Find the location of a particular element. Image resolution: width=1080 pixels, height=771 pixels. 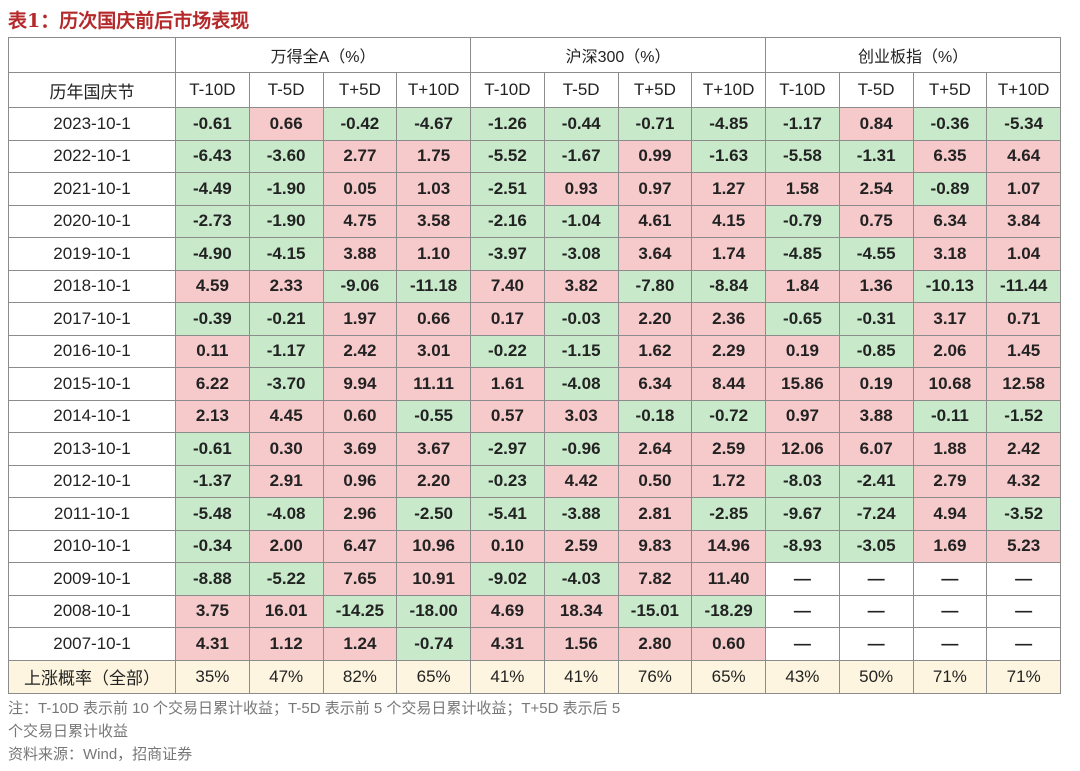

value-cell: 2.42 is located at coordinates (1024, 449).